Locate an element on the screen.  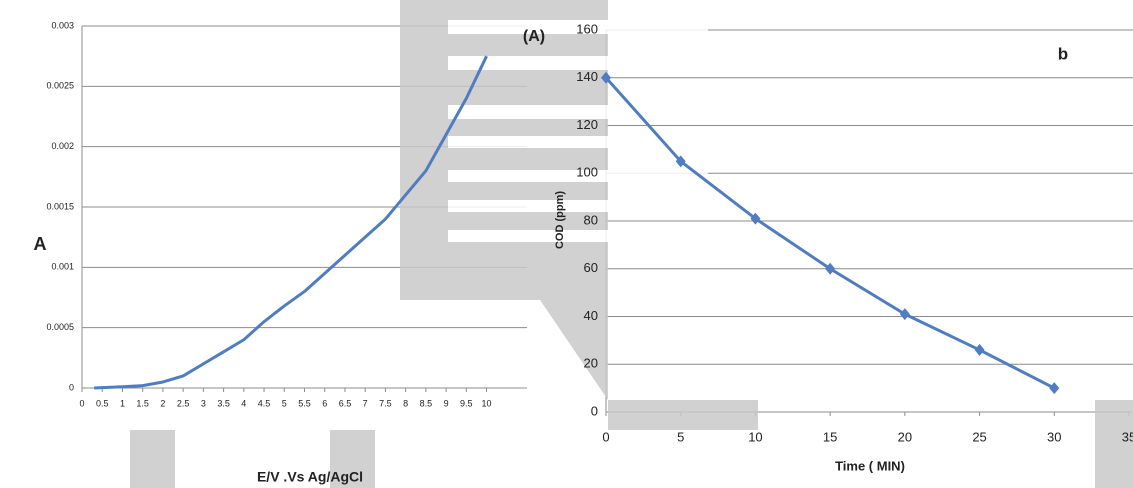
x-tick-label: 7.5 is located at coordinates (385, 403).